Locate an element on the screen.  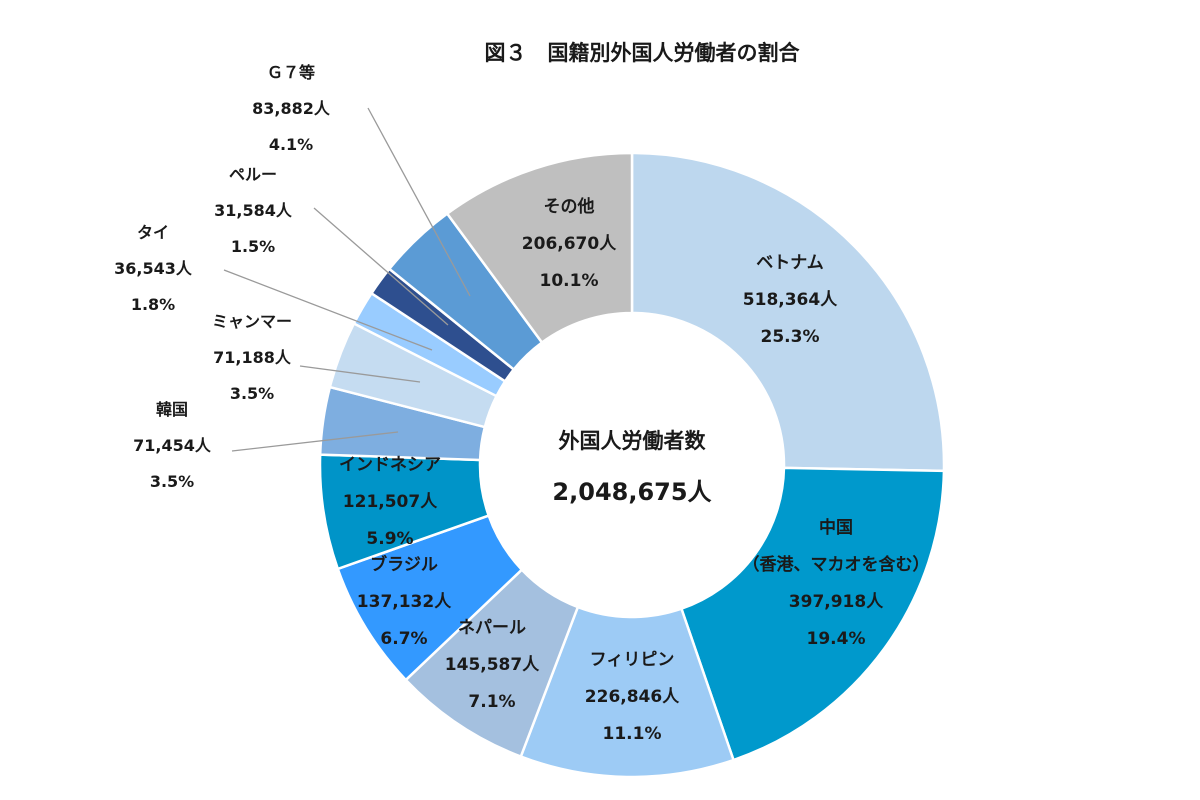
slice-9-leader-line is located at coordinates (328, 310).